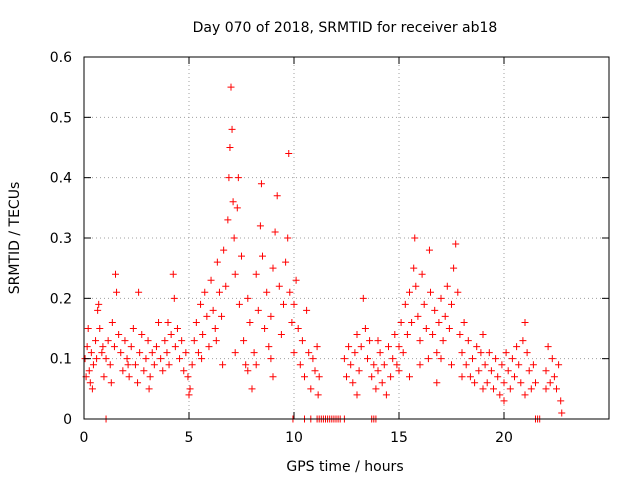  I want to click on y-tick-label: 0.6, so click(61, 58).